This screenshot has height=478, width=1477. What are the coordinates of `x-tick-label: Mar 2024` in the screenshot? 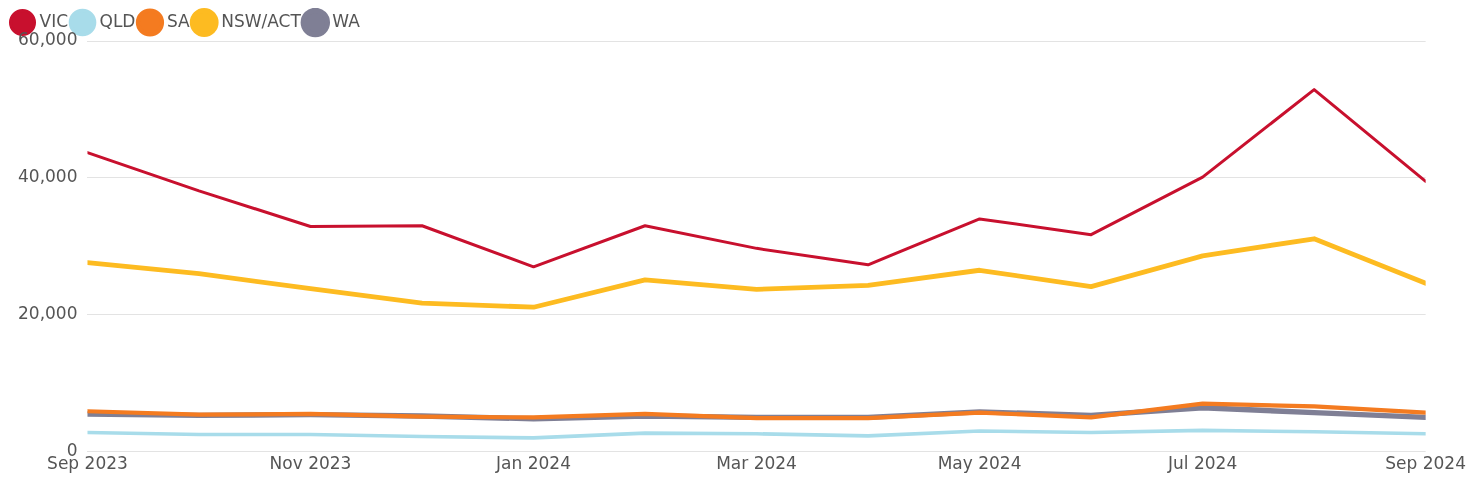 It's located at (756, 463).